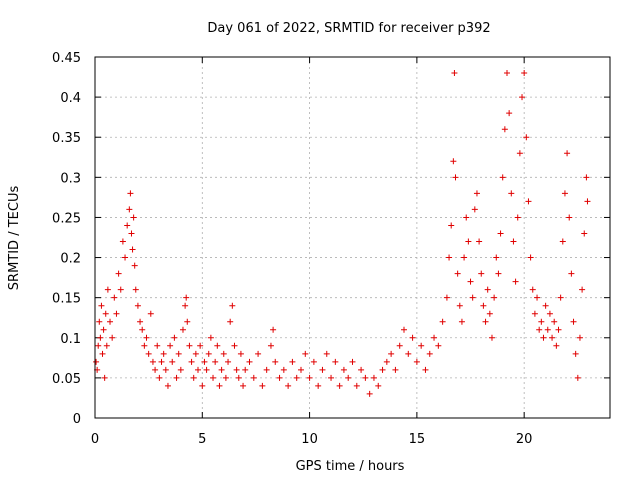 The height and width of the screenshot is (480, 640). Describe the element at coordinates (14, 238) in the screenshot. I see `y-axis-label: SRMTID / TECUs` at that location.